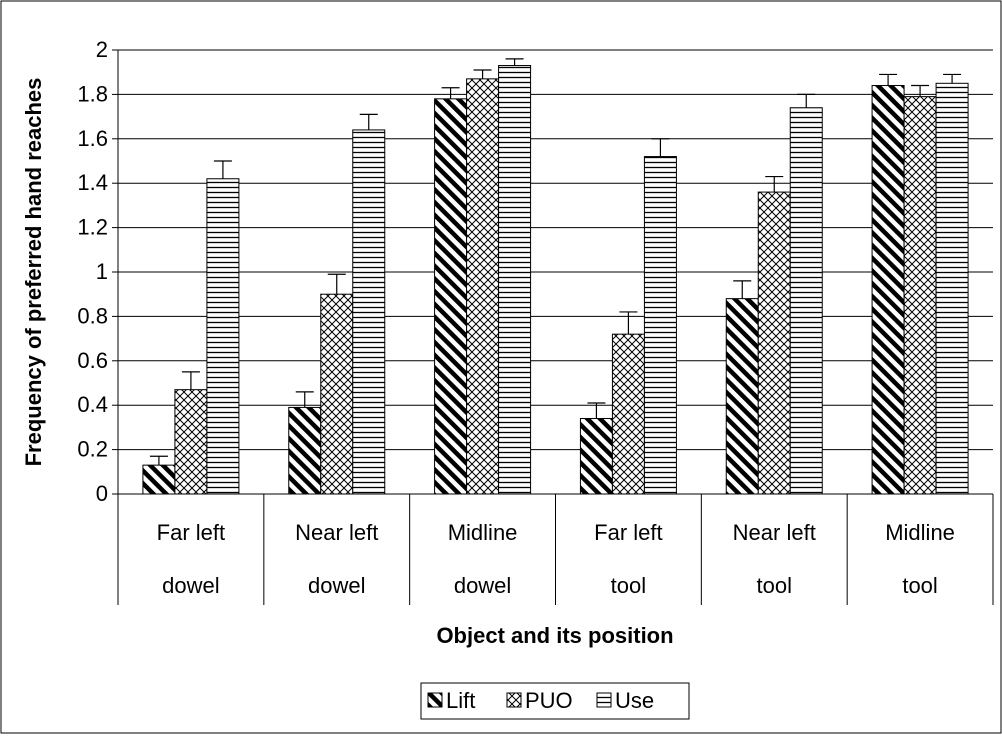 This screenshot has width=1002, height=739. I want to click on y-tick-label: 1.6, so click(92, 138).